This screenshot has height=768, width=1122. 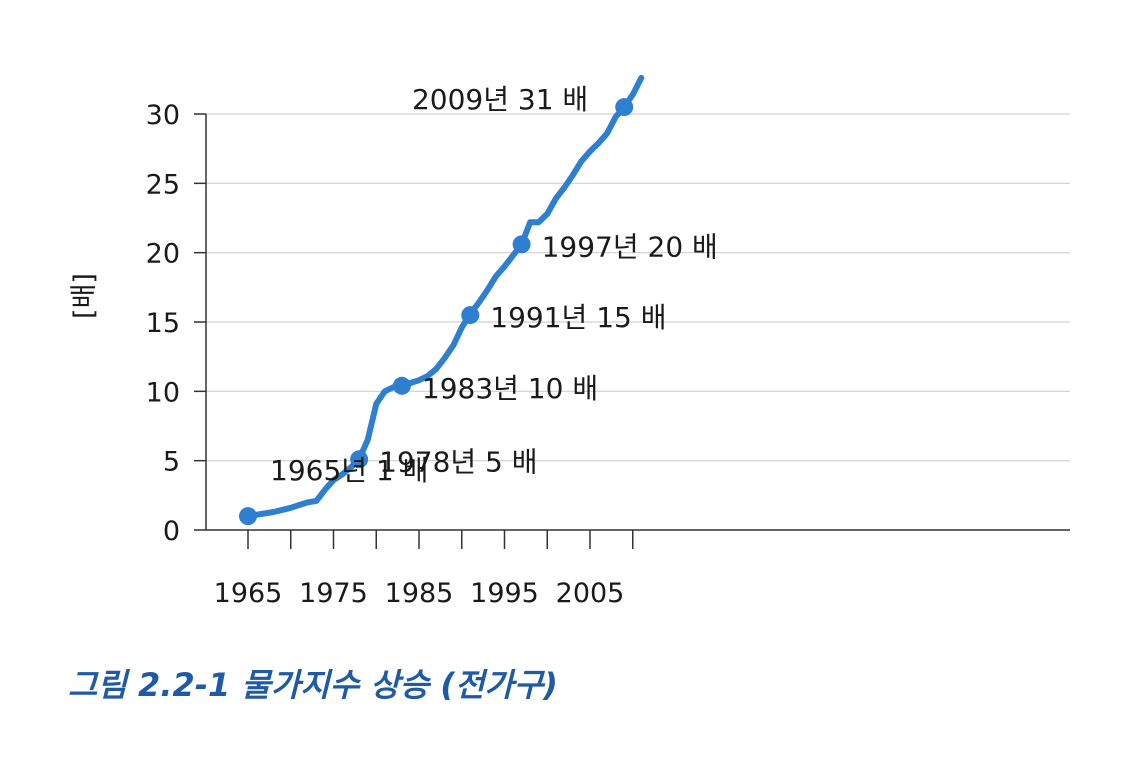 I want to click on y-tick-label-10: 10, so click(x=163, y=392).